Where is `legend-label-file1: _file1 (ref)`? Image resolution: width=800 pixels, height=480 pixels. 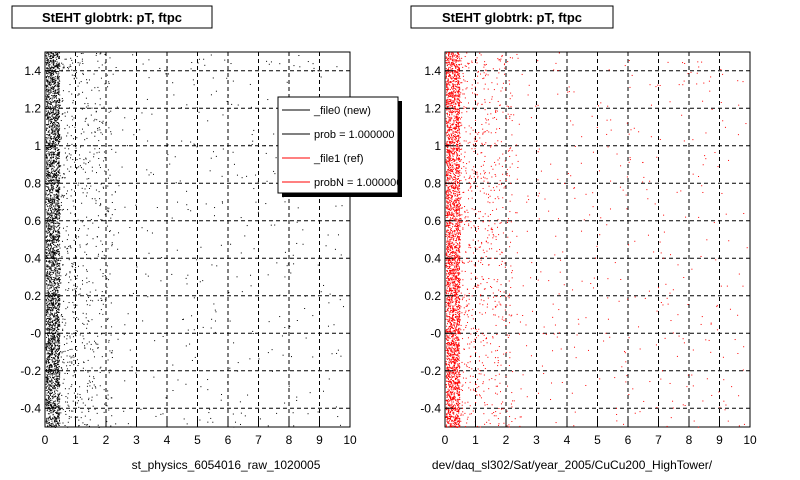
legend-label-file1: _file1 (ref) is located at coordinates (338, 159).